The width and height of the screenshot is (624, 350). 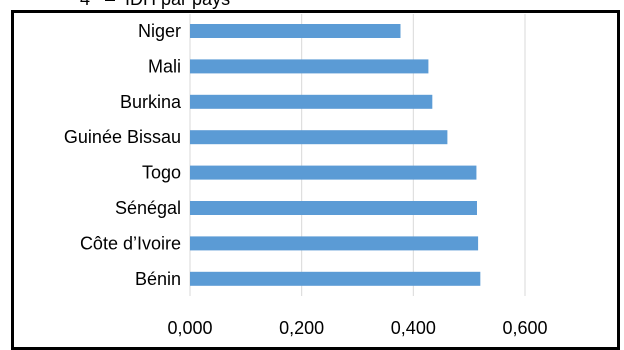 I want to click on category-label-6: Côte d’Ivoire, so click(x=130, y=243).